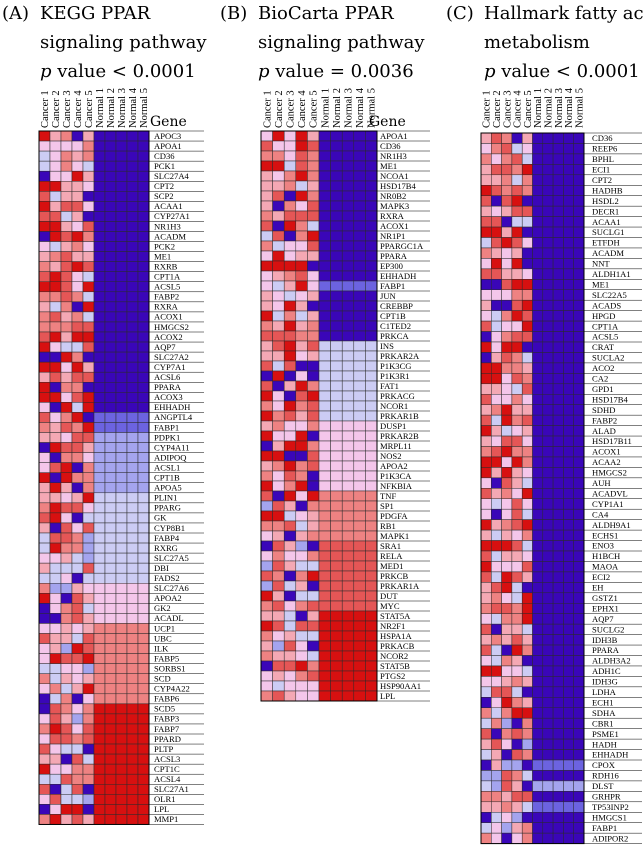 The width and height of the screenshot is (643, 861). What do you see at coordinates (172, 216) in the screenshot?
I see `gene-label: CYP27A1` at bounding box center [172, 216].